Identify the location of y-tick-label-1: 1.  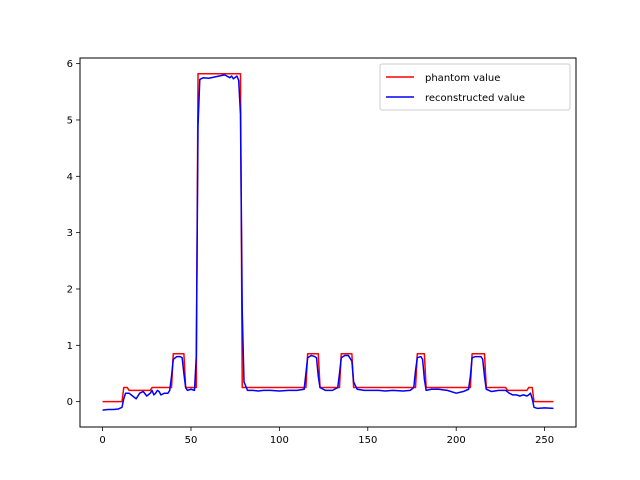
(70, 346).